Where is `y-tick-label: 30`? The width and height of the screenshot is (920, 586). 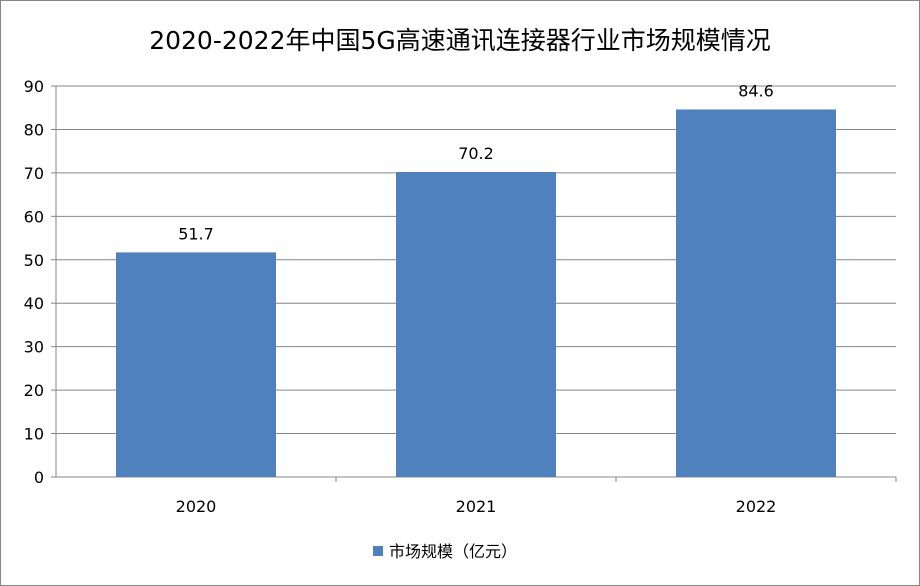 y-tick-label: 30 is located at coordinates (34, 347).